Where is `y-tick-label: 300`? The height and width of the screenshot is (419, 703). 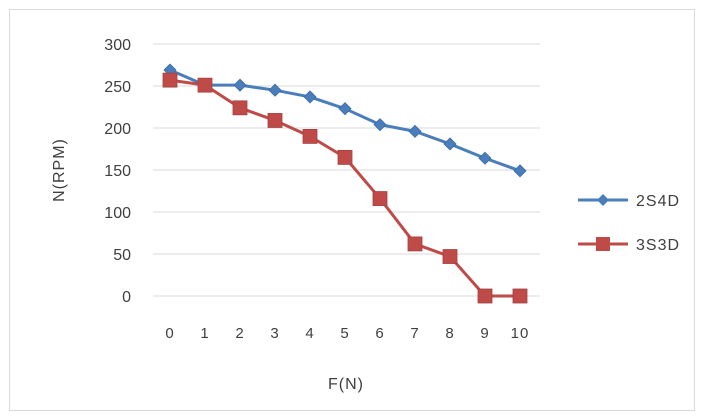
y-tick-label: 300 is located at coordinates (117, 45).